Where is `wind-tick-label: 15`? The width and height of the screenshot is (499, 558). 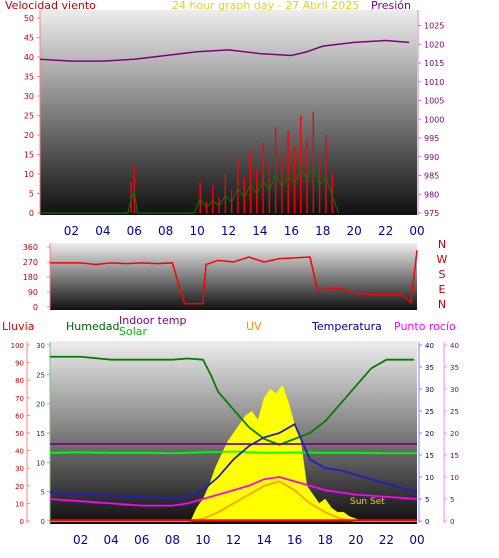 wind-tick-label: 15 is located at coordinates (29, 155).